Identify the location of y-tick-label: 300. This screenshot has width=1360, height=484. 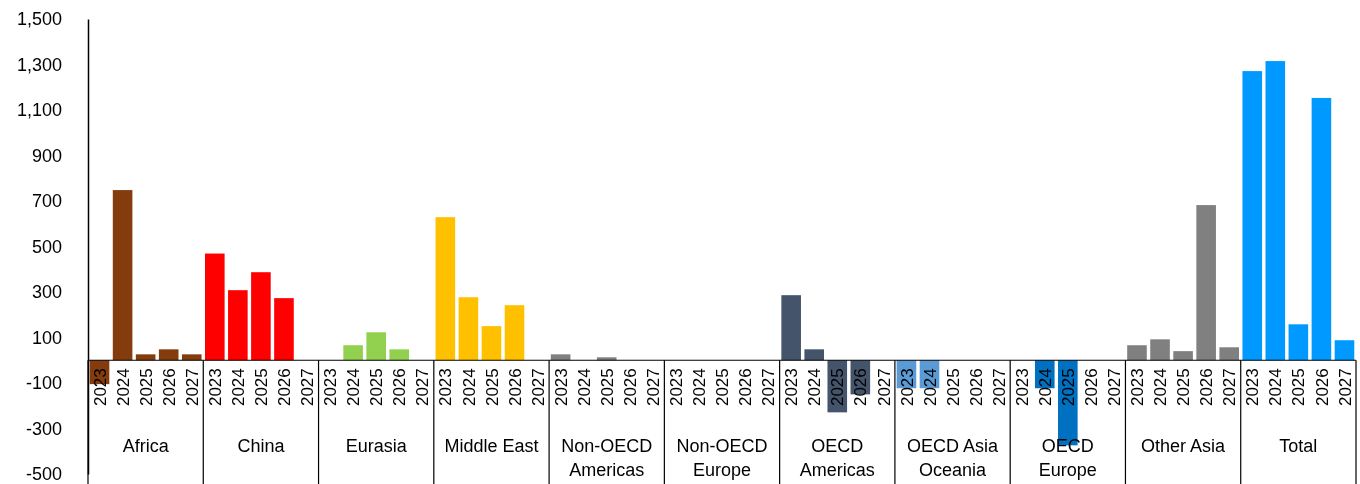
(46, 292).